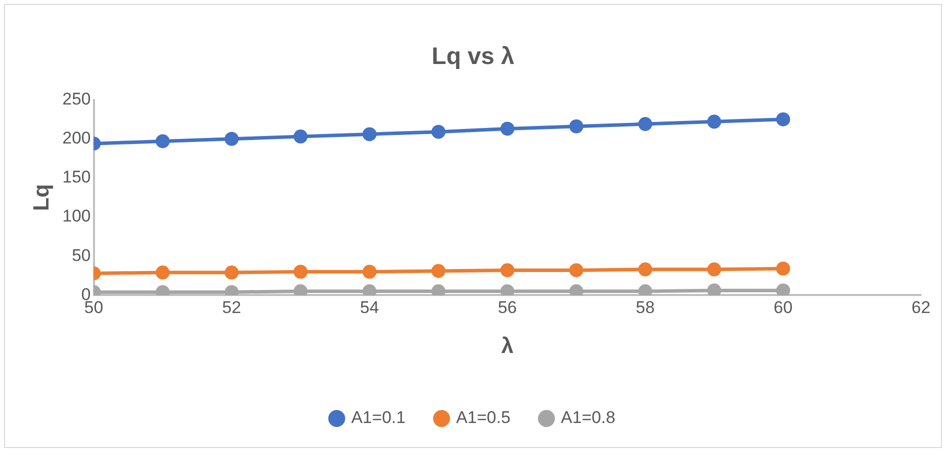 The height and width of the screenshot is (452, 946). Describe the element at coordinates (921, 308) in the screenshot. I see `x-tick-label: 62` at that location.